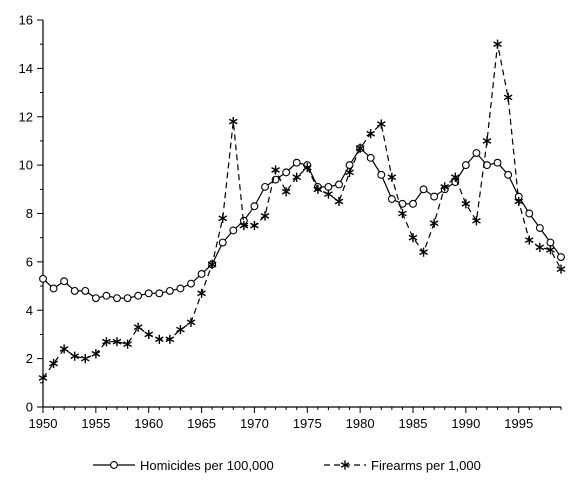 Image resolution: width=585 pixels, height=480 pixels. What do you see at coordinates (207, 465) in the screenshot?
I see `legend-label: Homicides per 100,000` at bounding box center [207, 465].